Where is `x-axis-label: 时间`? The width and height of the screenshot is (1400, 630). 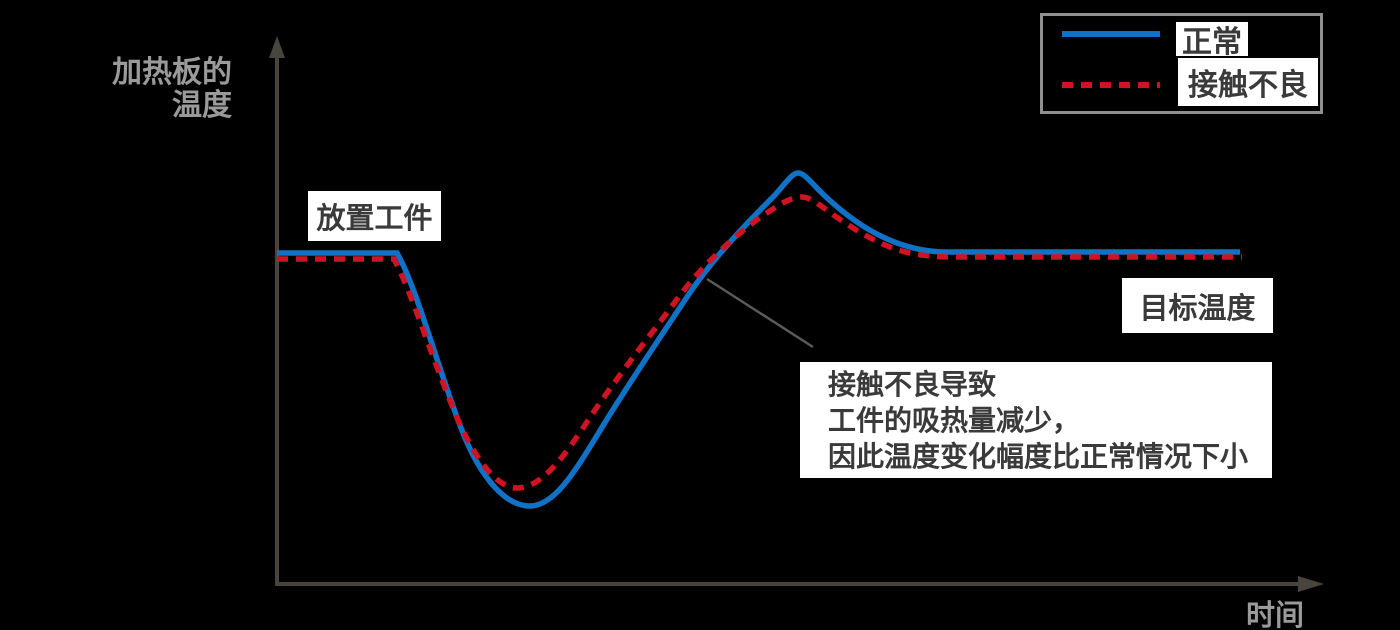
x-axis-label: 时间 is located at coordinates (1275, 615).